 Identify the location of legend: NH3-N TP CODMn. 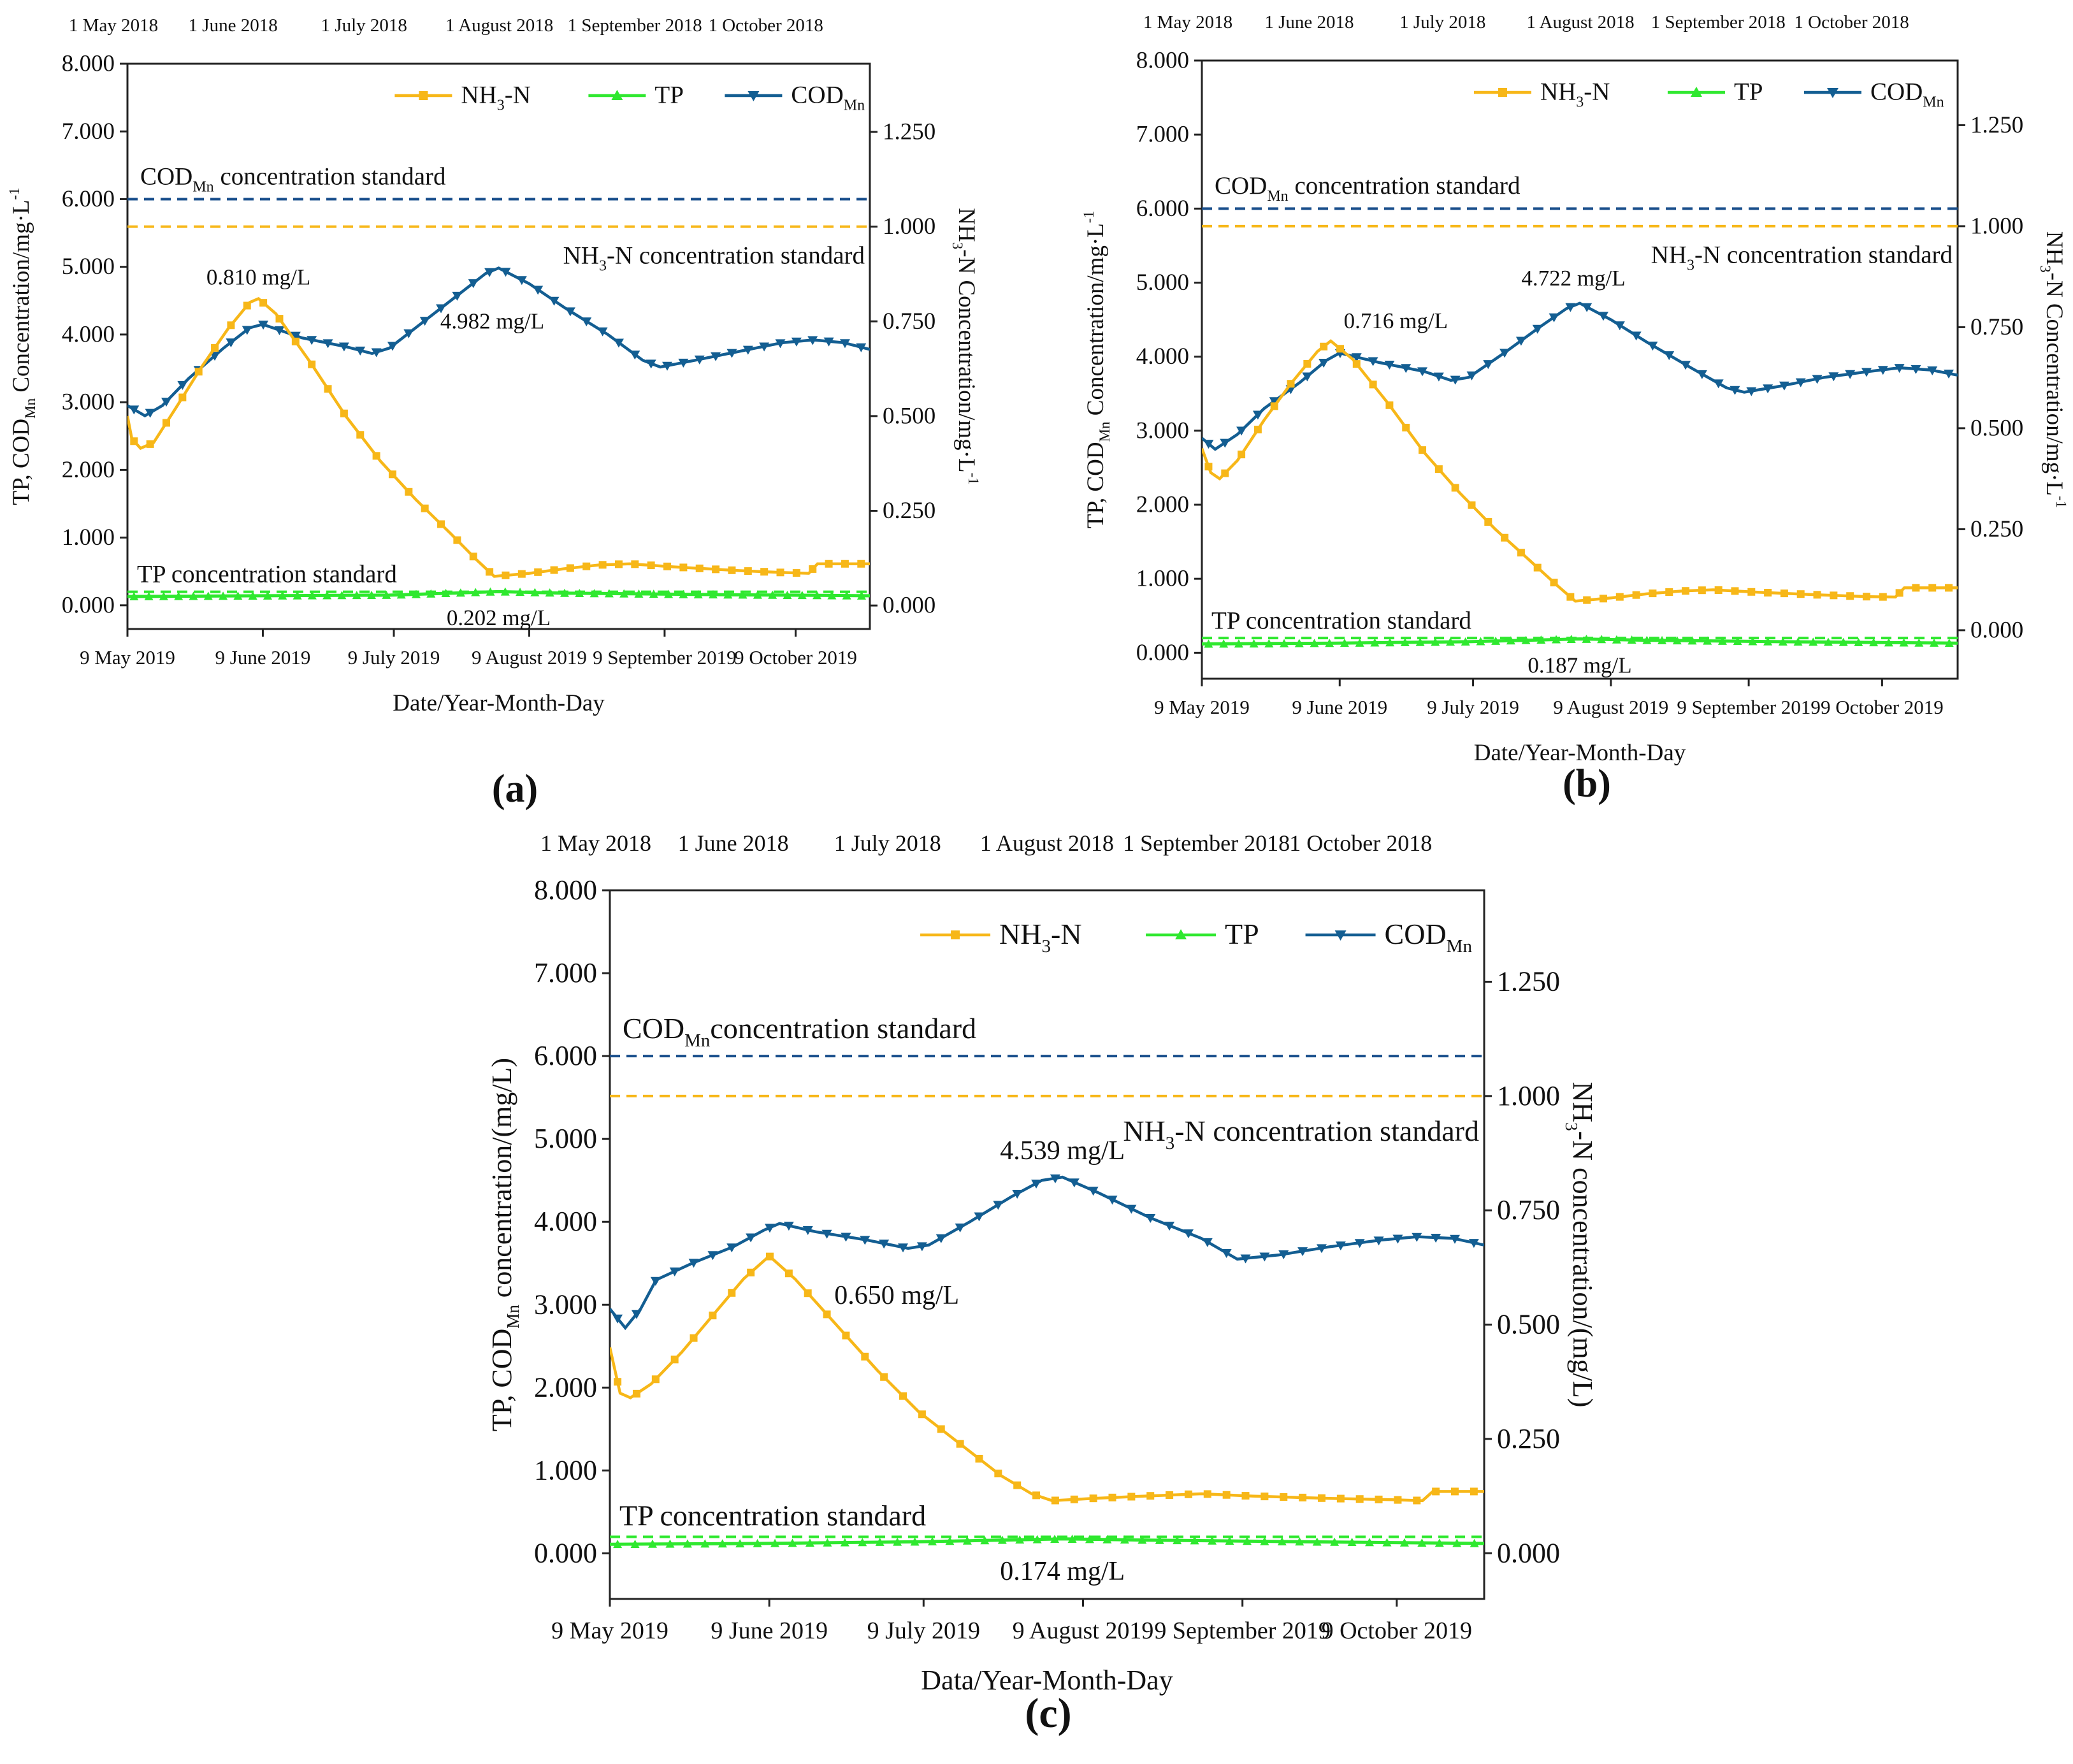
(1196, 937).